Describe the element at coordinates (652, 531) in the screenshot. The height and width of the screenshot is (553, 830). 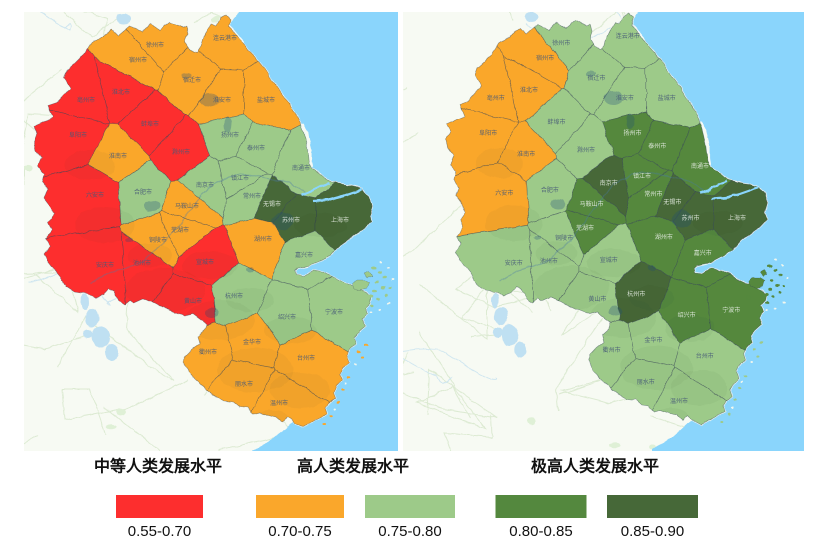
I see `svg-text: 0.85-0.90` at that location.